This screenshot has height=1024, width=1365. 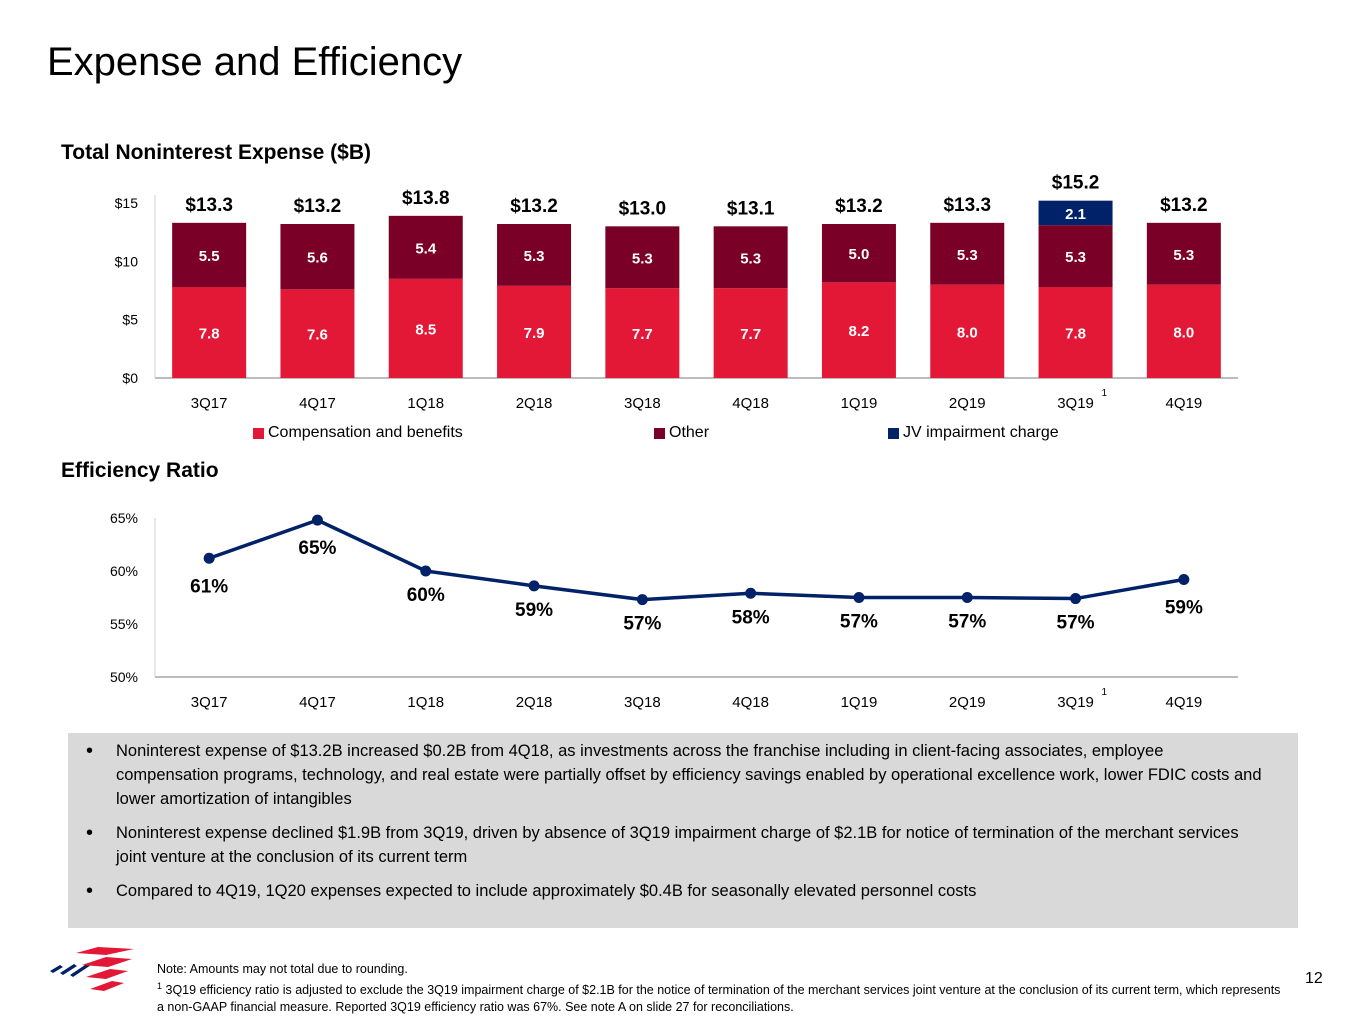 What do you see at coordinates (967, 205) in the screenshot?
I see `bar-total-label: $13.3` at bounding box center [967, 205].